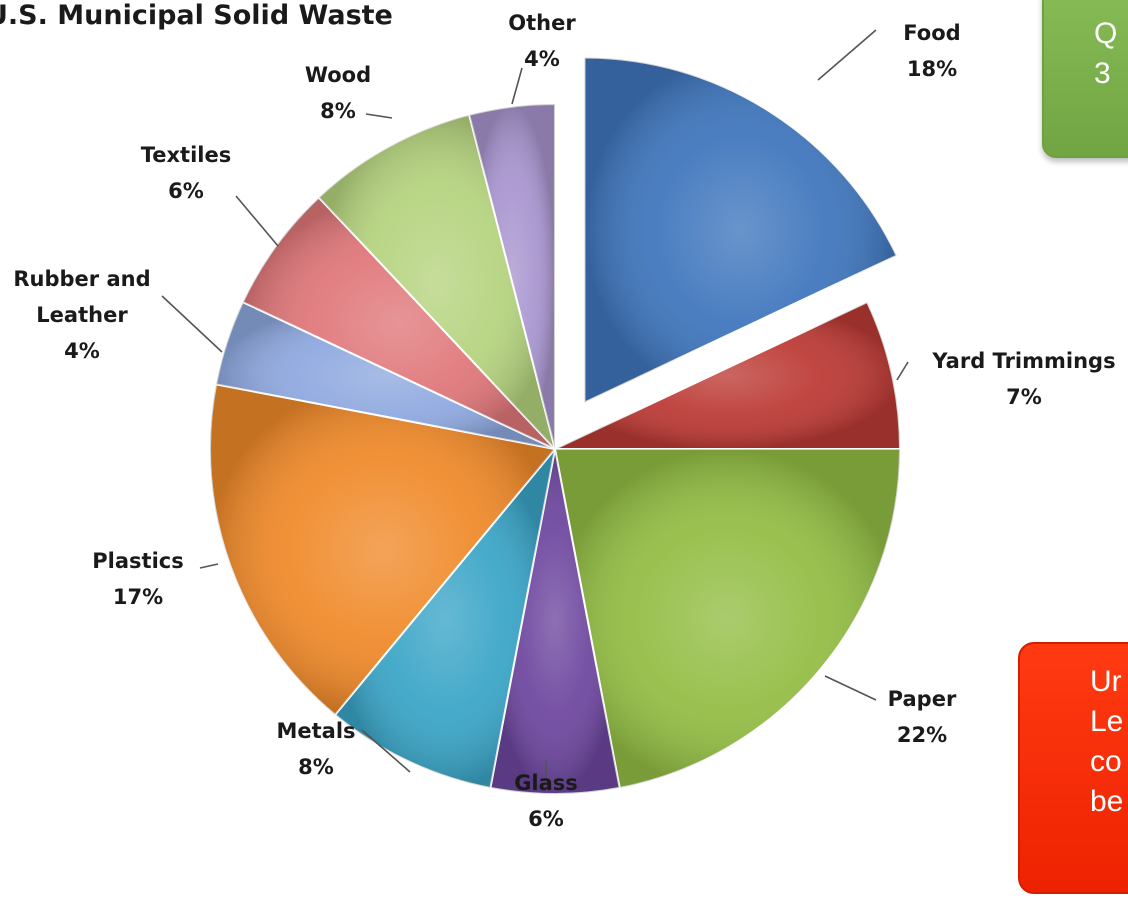 This screenshot has width=1128, height=900. Describe the element at coordinates (847, 55) in the screenshot. I see `leader-line-food` at that location.